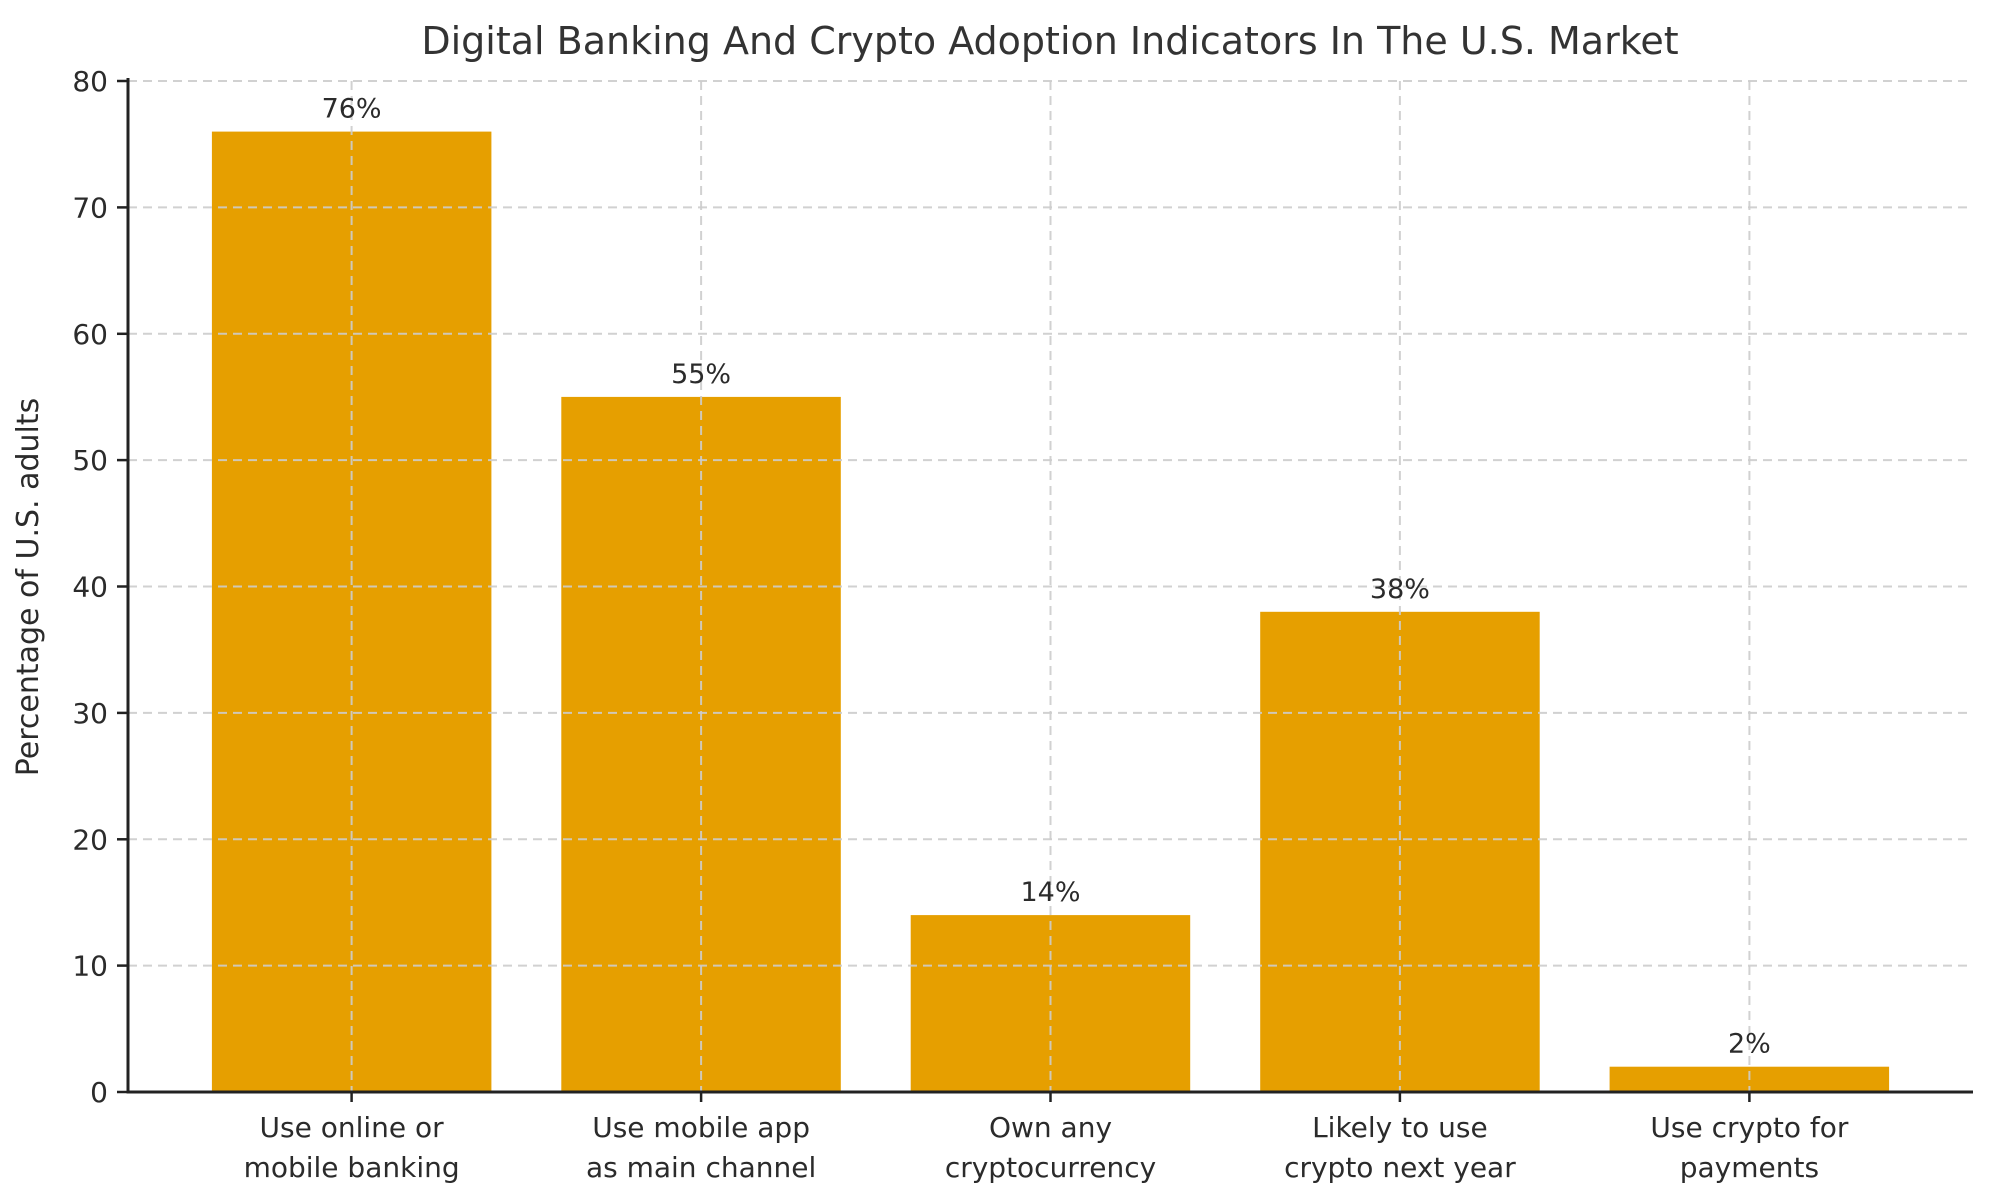 Image resolution: width=2000 pixels, height=1200 pixels. I want to click on value-label-4: 2%, so click(1749, 1044).